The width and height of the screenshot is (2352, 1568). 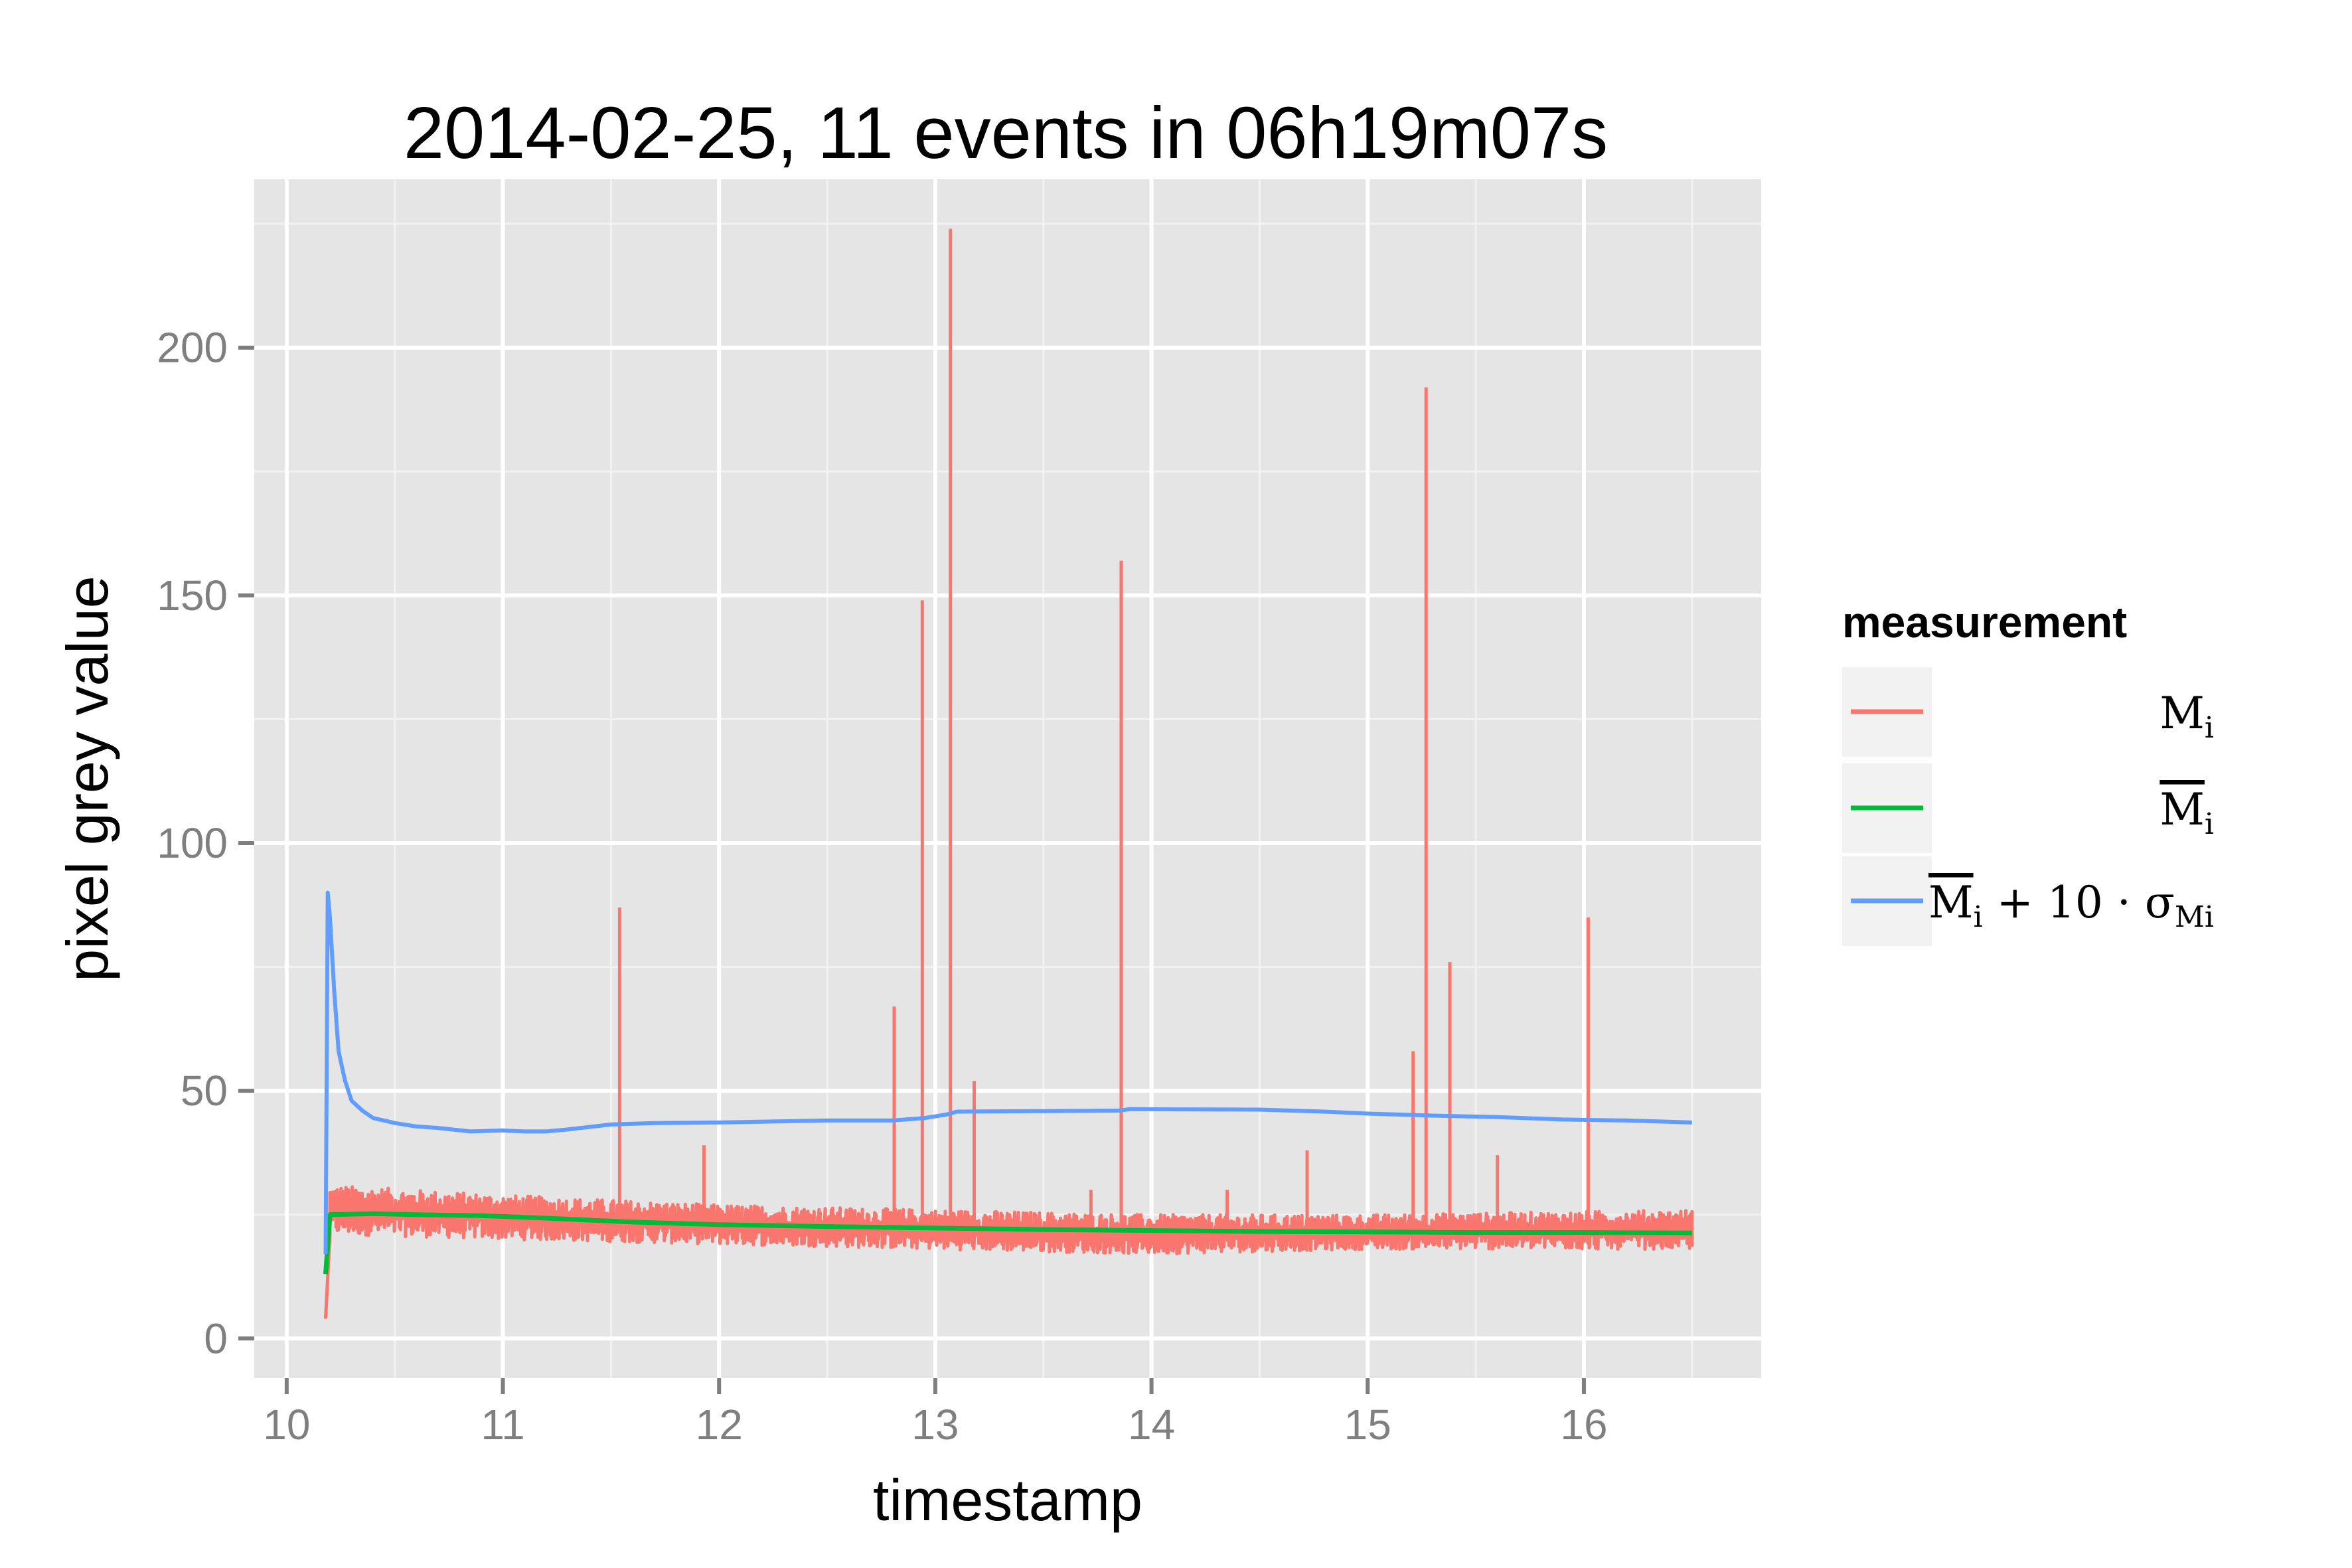 I want to click on y-tick-label: 50, so click(x=205, y=1091).